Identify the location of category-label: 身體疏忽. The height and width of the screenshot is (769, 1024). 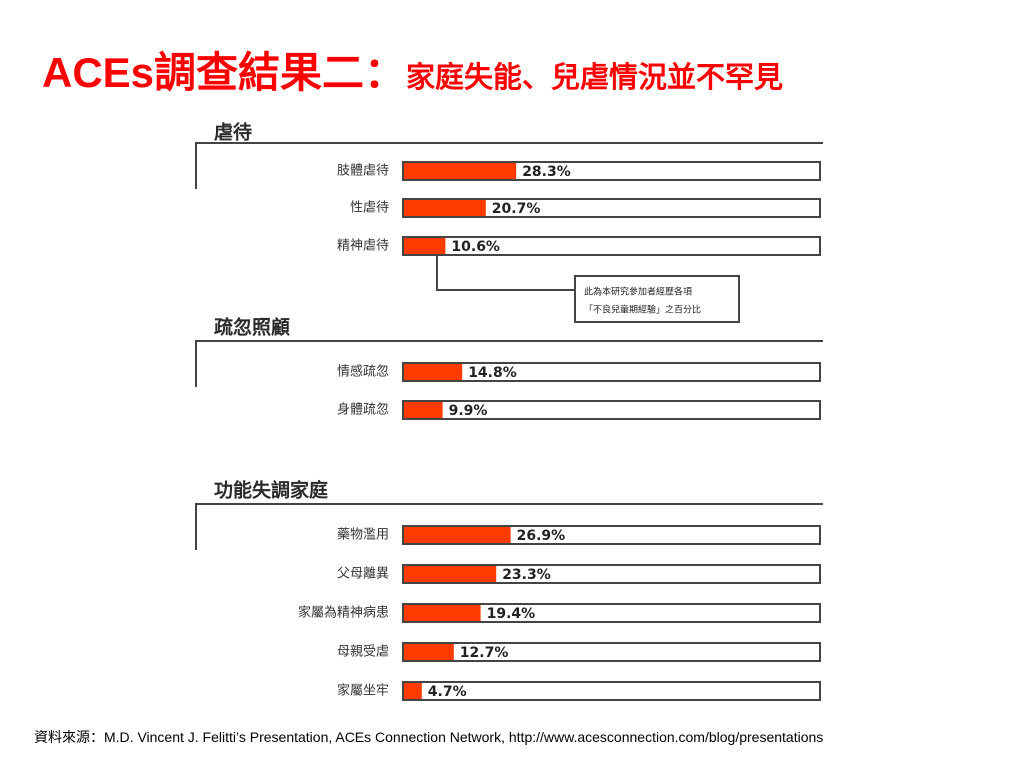
(363, 410).